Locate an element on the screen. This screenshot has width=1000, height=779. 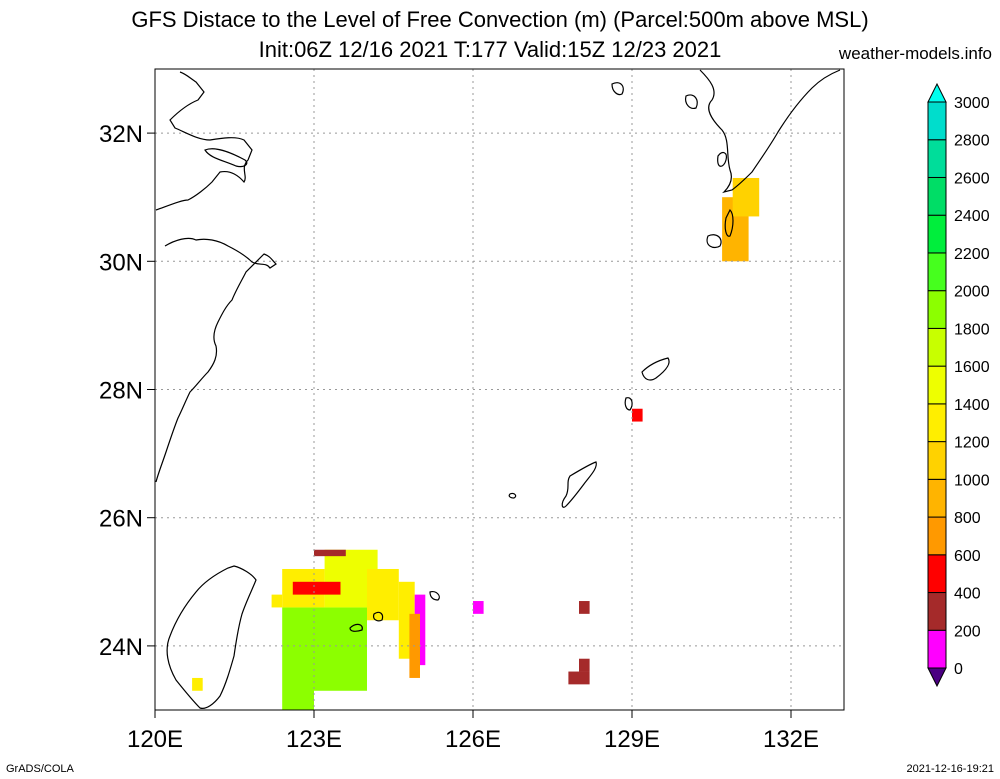
lat-tick-label: 28N is located at coordinates (121, 391).